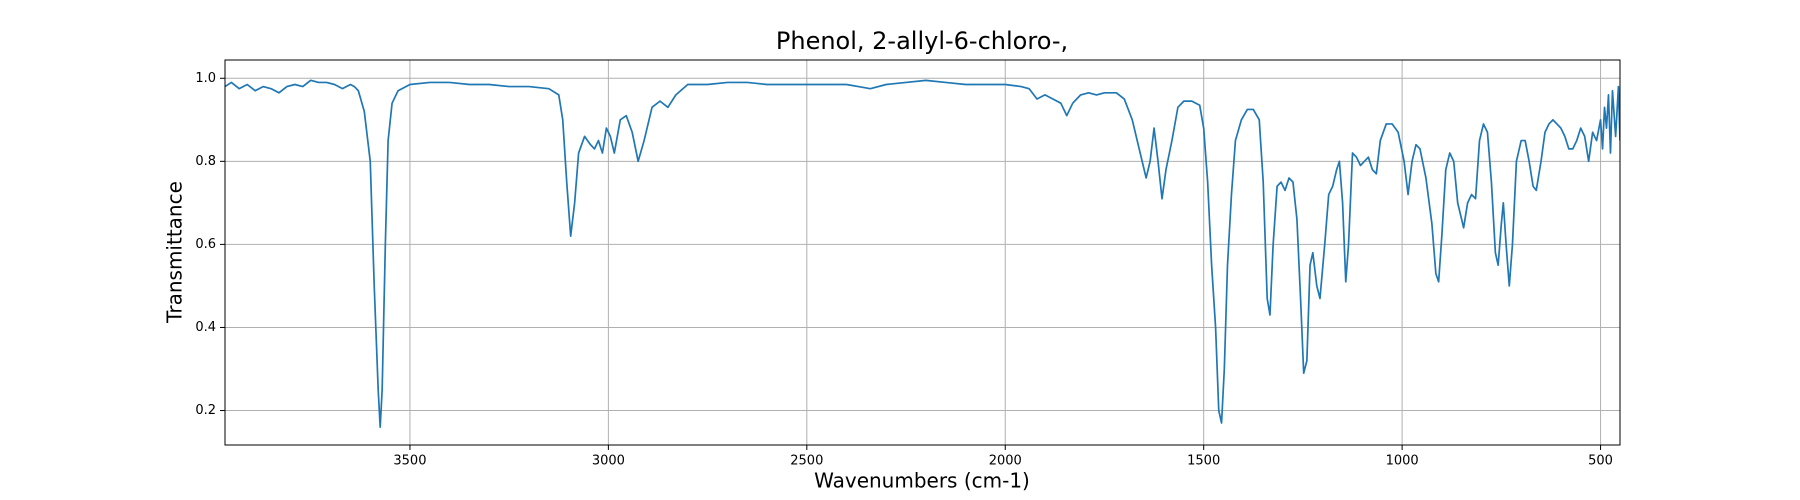  Describe the element at coordinates (205, 78) in the screenshot. I see `y-tick-label: 1.0` at that location.